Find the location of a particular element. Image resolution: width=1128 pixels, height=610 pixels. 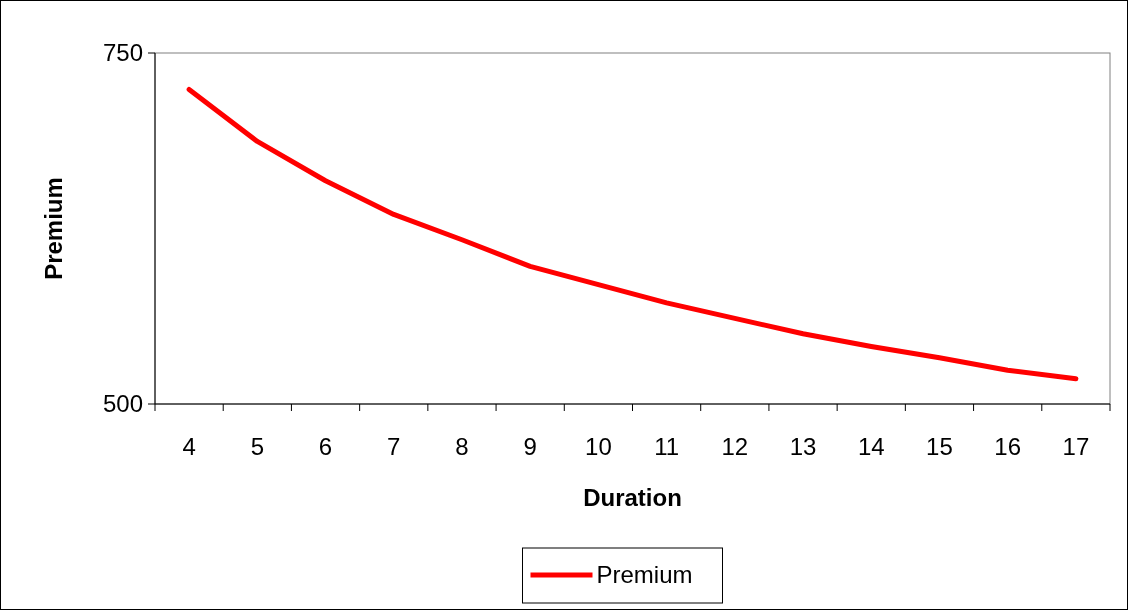

x-tick-label: 4 is located at coordinates (189, 446).